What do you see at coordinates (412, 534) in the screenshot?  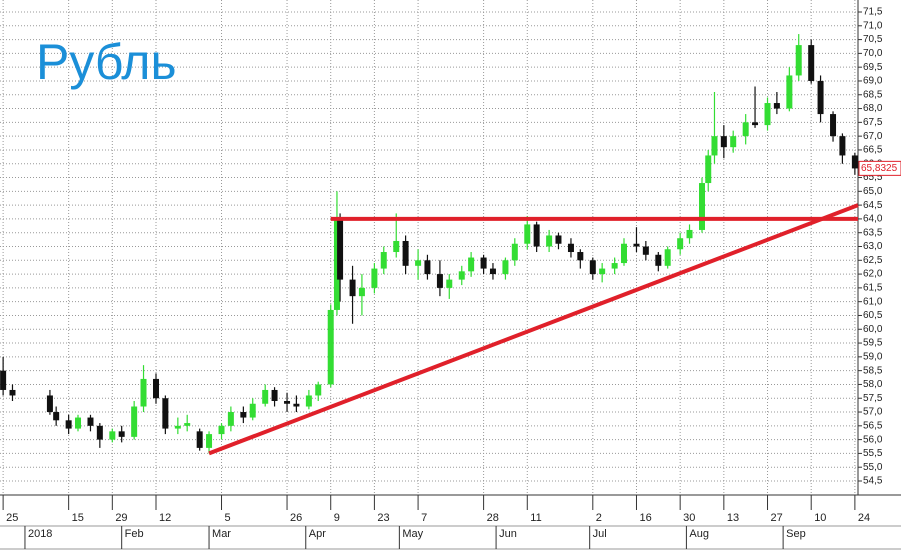 I see `month-label: May` at bounding box center [412, 534].